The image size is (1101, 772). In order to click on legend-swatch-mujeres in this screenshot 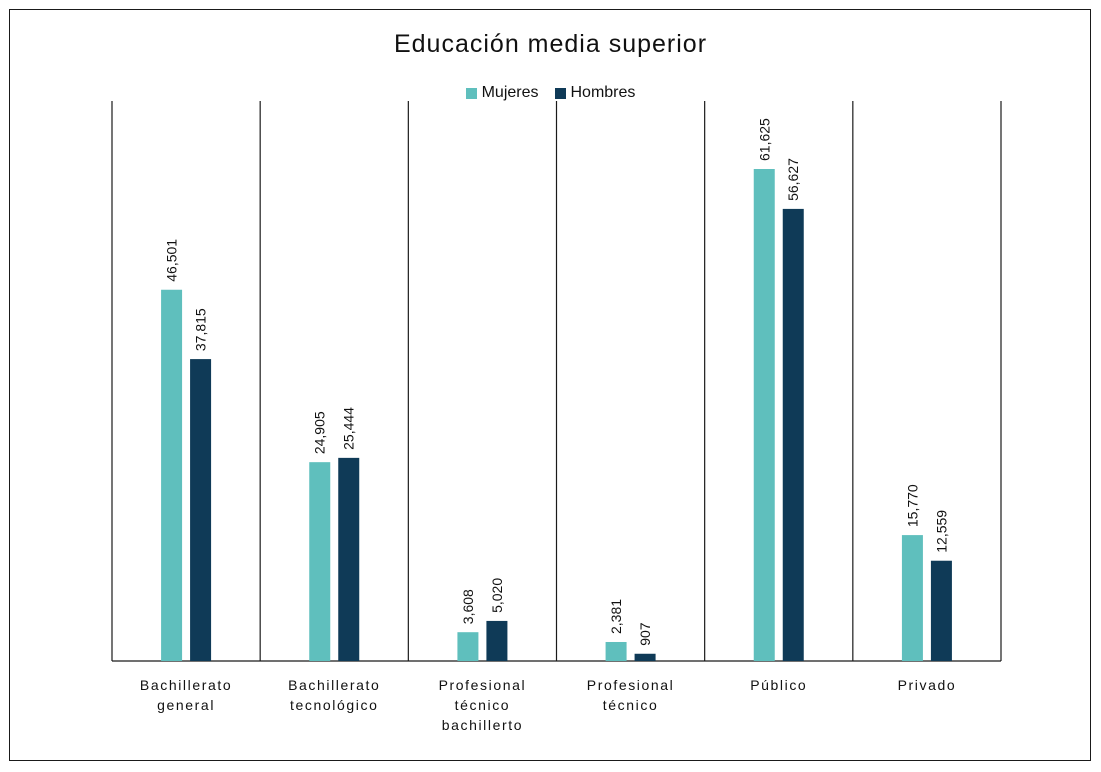, I will do `click(471, 93)`.